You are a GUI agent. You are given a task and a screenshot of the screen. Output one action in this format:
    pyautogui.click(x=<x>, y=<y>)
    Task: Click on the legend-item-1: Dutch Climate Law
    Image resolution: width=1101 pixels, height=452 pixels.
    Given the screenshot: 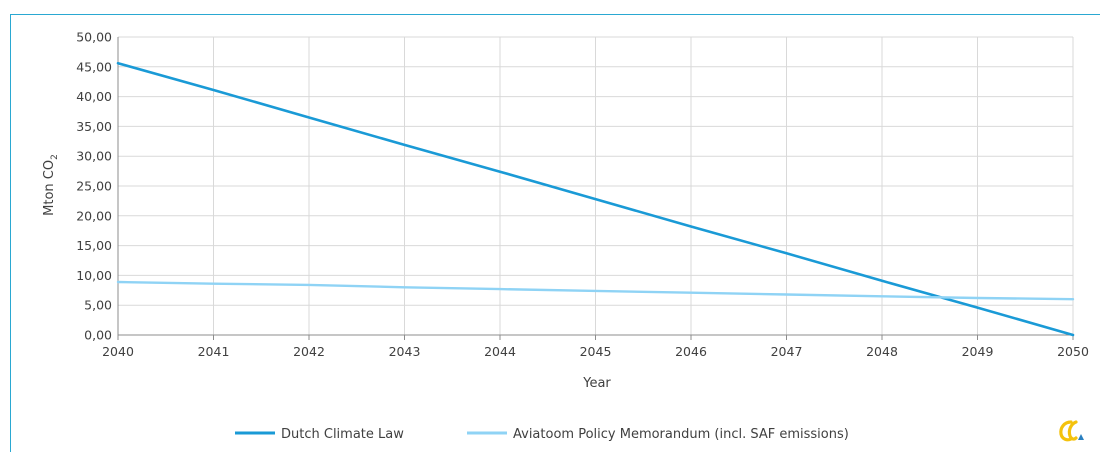 What is the action you would take?
    pyautogui.click(x=319, y=434)
    